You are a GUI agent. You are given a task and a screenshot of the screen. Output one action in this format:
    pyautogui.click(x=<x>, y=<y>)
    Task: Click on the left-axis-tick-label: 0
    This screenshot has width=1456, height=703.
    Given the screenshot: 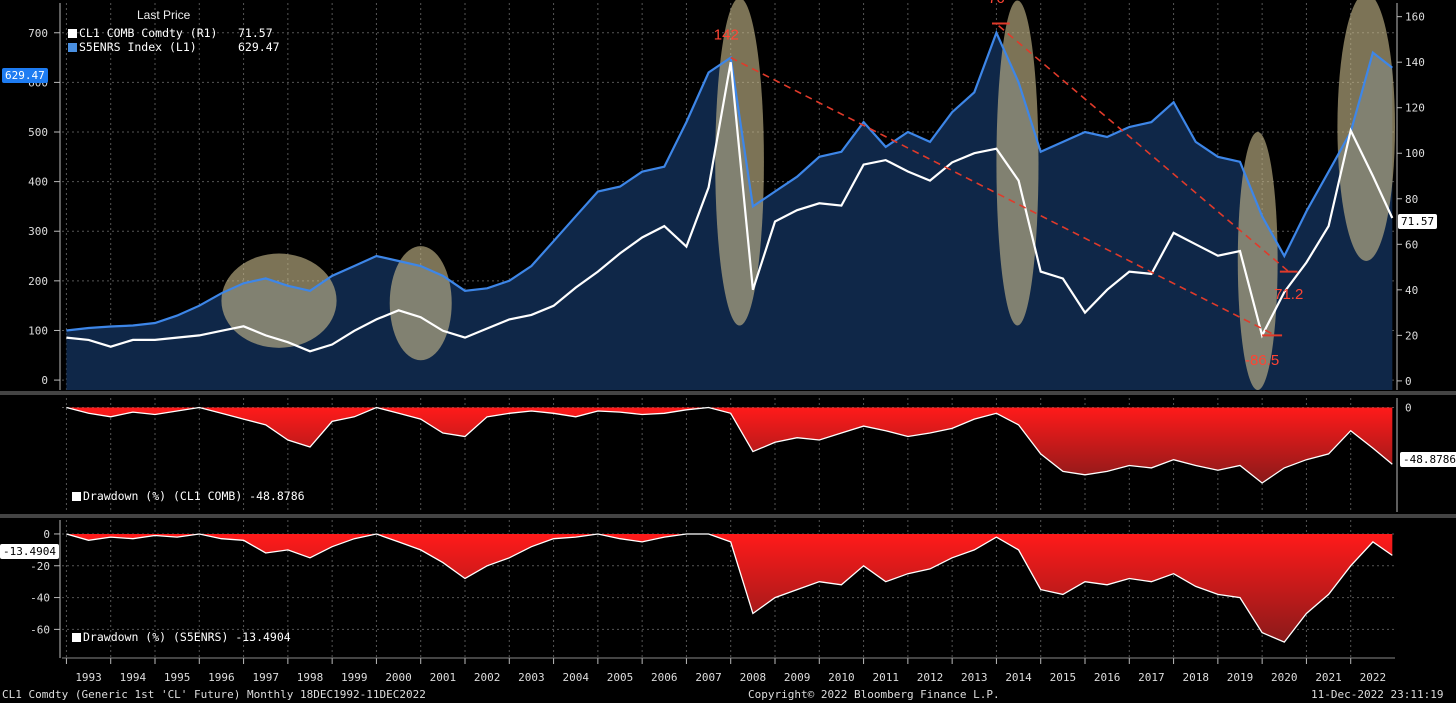 What is the action you would take?
    pyautogui.click(x=44, y=380)
    